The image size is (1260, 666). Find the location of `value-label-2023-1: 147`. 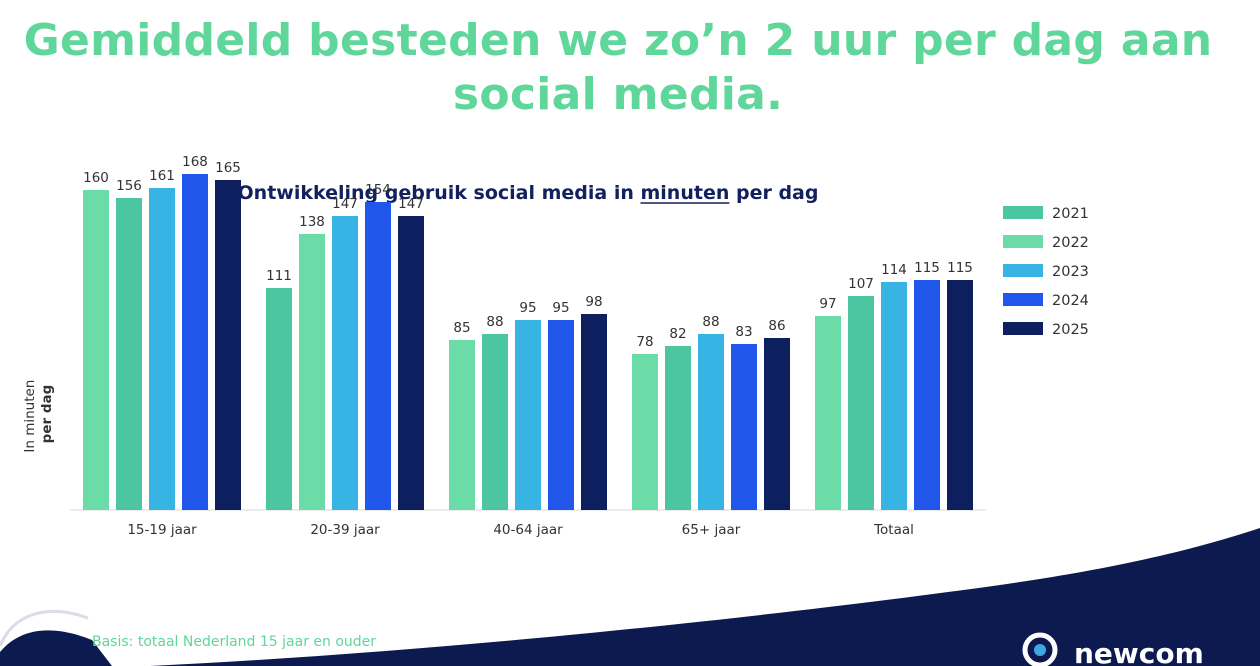

value-label-2023-1: 147 is located at coordinates (345, 204).